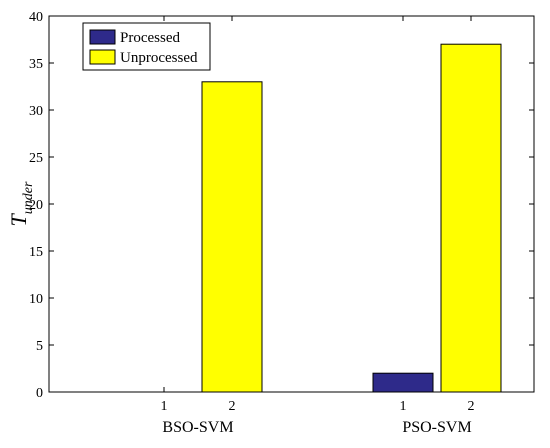 Image resolution: width=550 pixels, height=448 pixels. Describe the element at coordinates (18, 219) in the screenshot. I see `y-axis-label-main: T` at that location.